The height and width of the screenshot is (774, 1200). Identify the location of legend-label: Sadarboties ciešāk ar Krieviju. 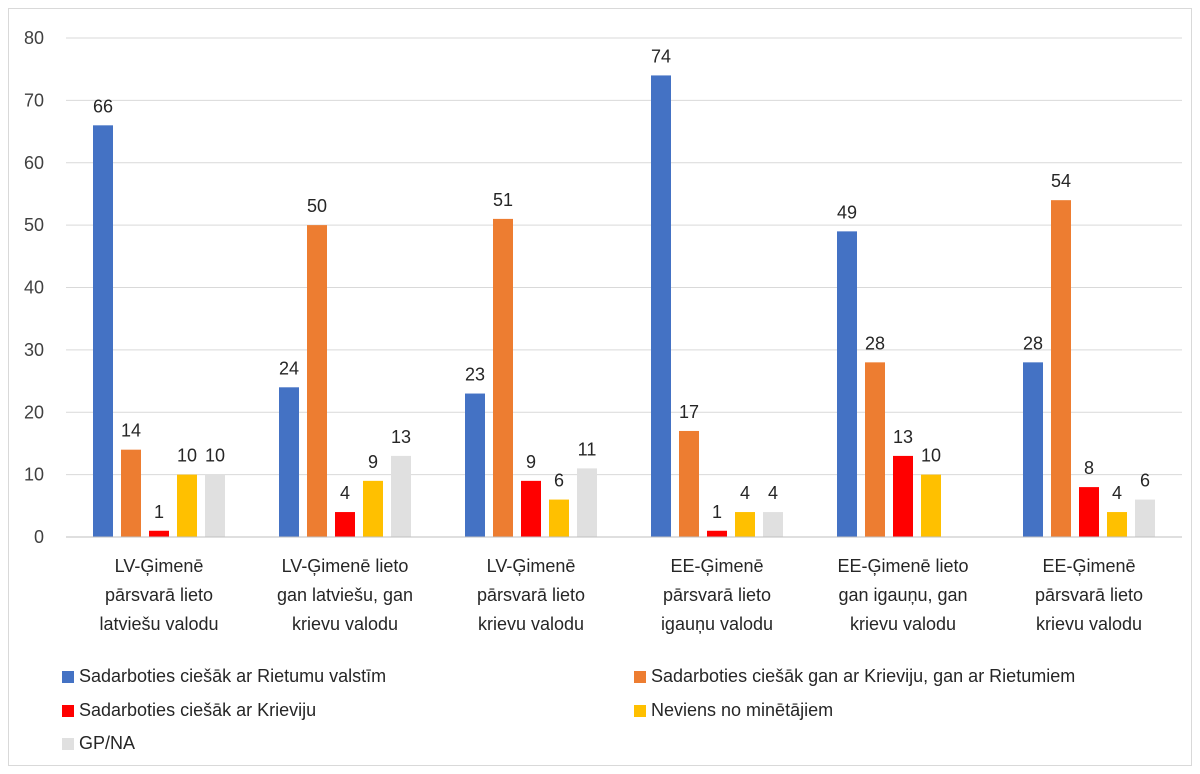
(197, 710).